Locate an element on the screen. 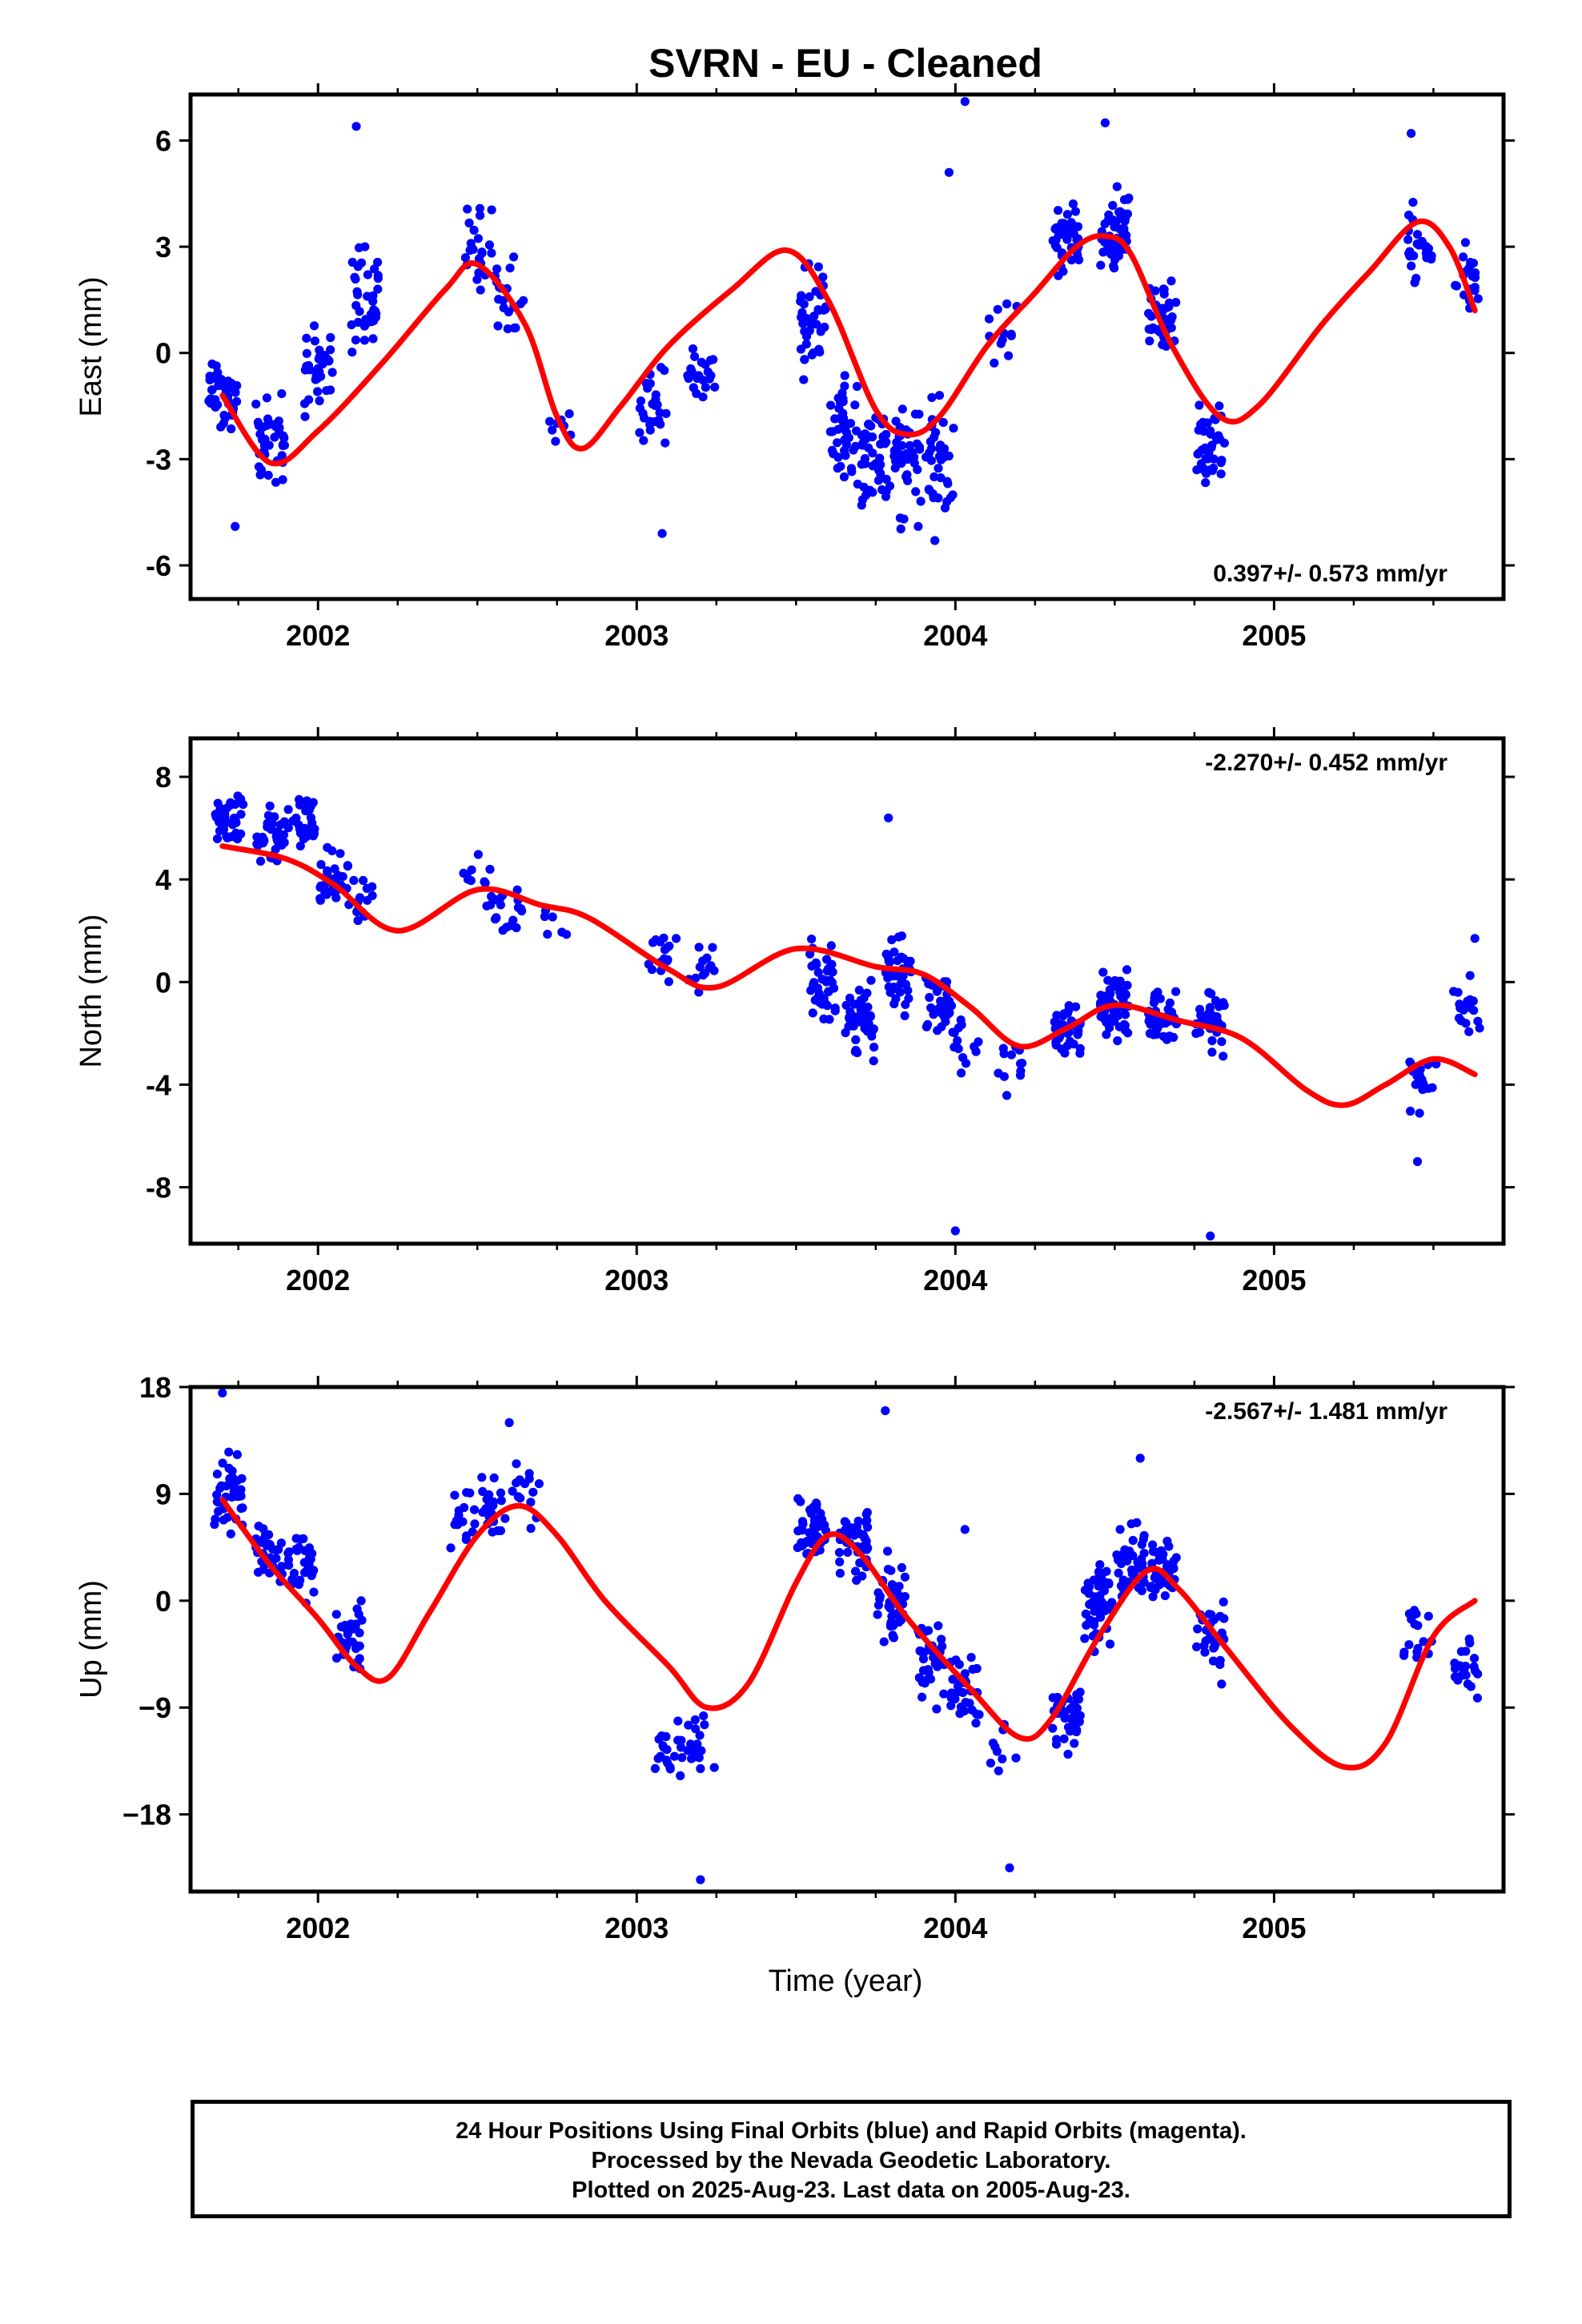 Image resolution: width=1582 pixels, height=2324 pixels. up-x-tick-label: 2004 is located at coordinates (955, 1928).